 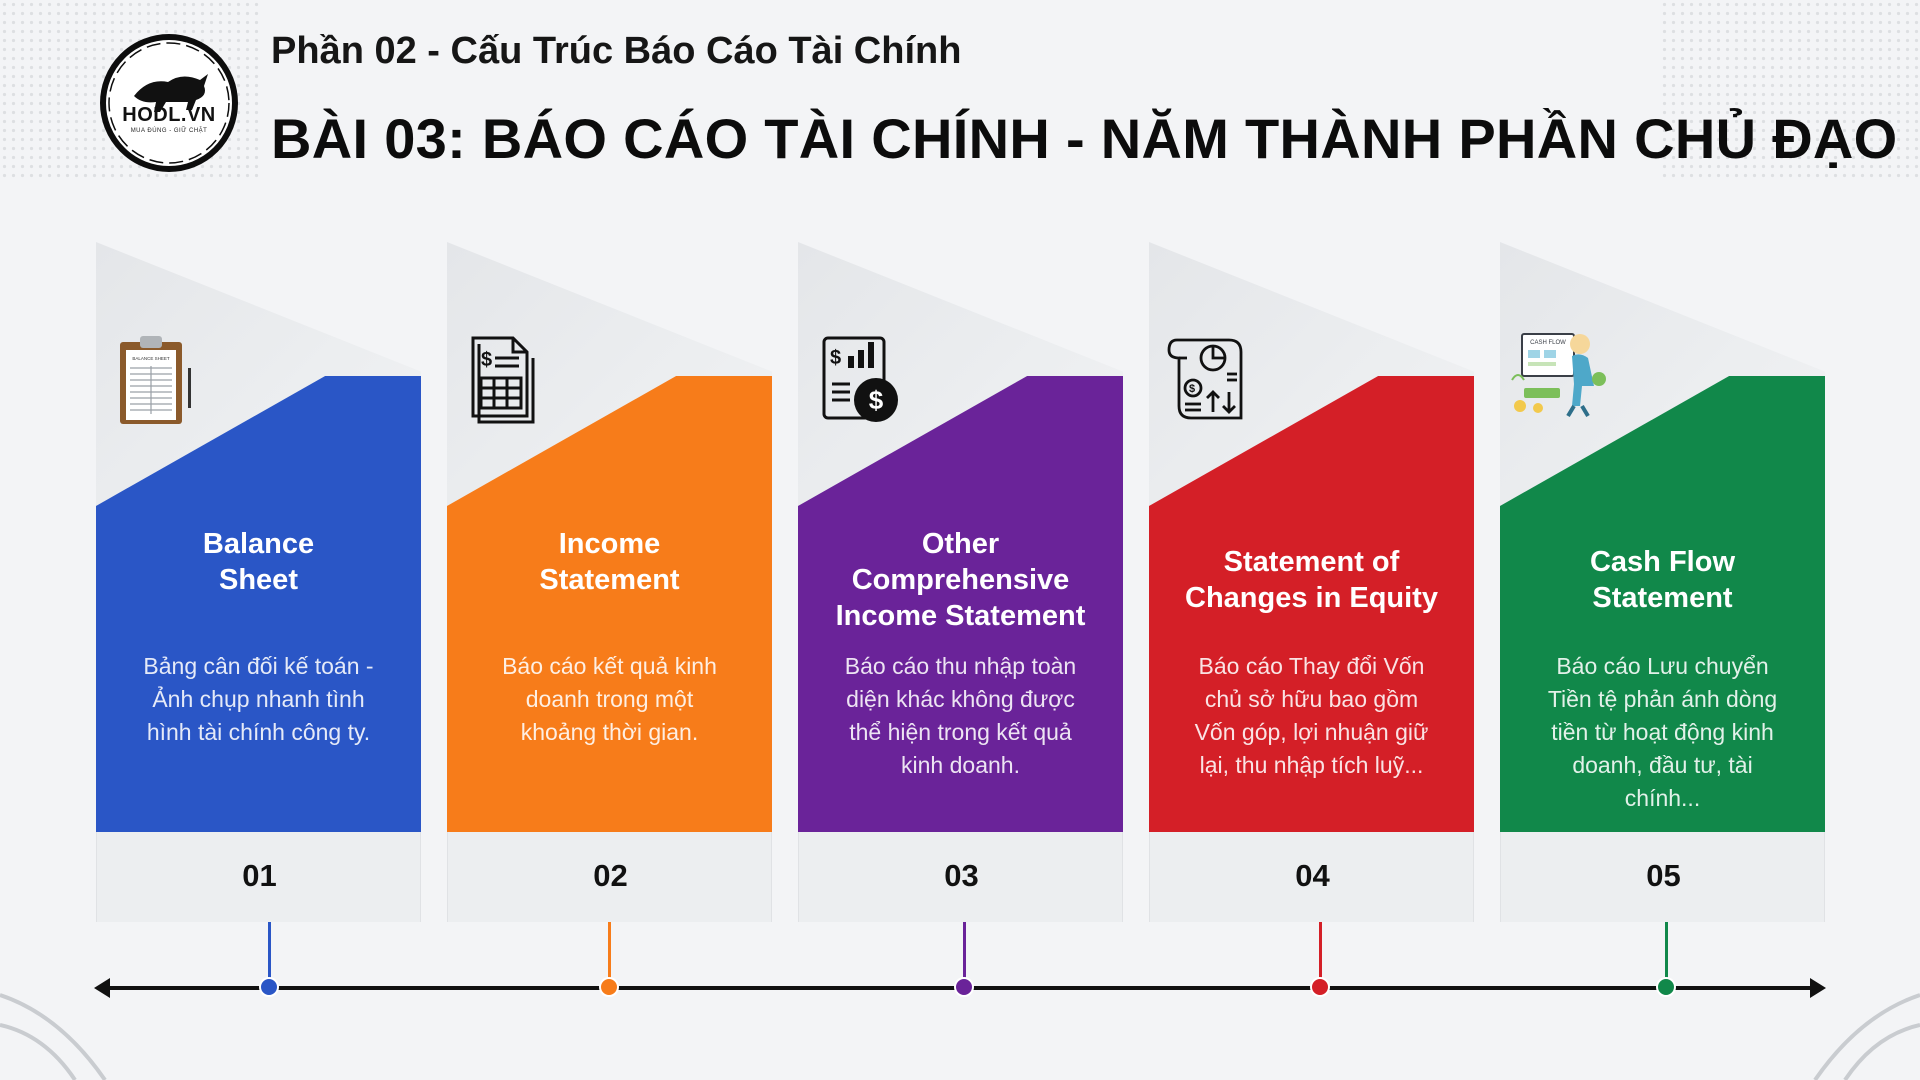 I want to click on timeline-arrow-left-icon, so click(x=102, y=988).